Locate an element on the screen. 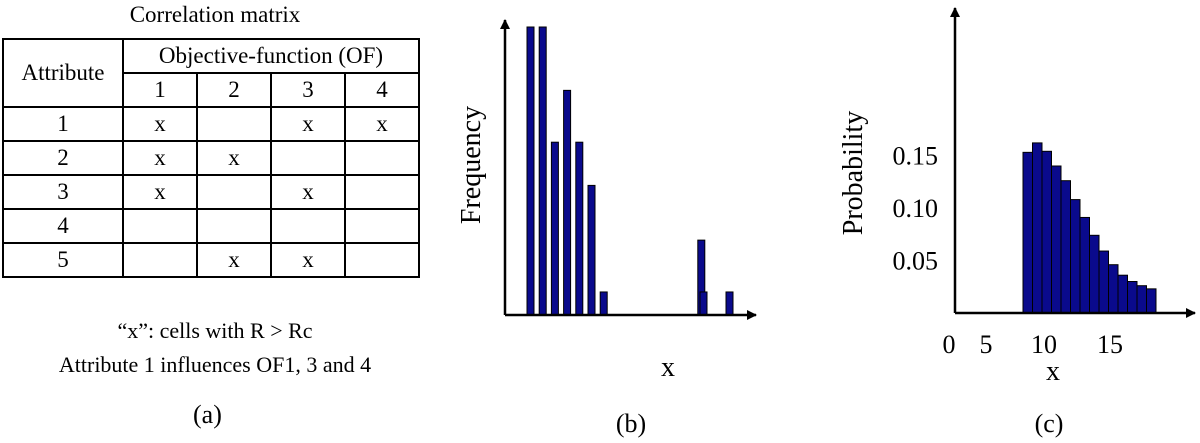 This screenshot has width=1200, height=443. header-objective-function: Objective-function (OF) is located at coordinates (271, 56).